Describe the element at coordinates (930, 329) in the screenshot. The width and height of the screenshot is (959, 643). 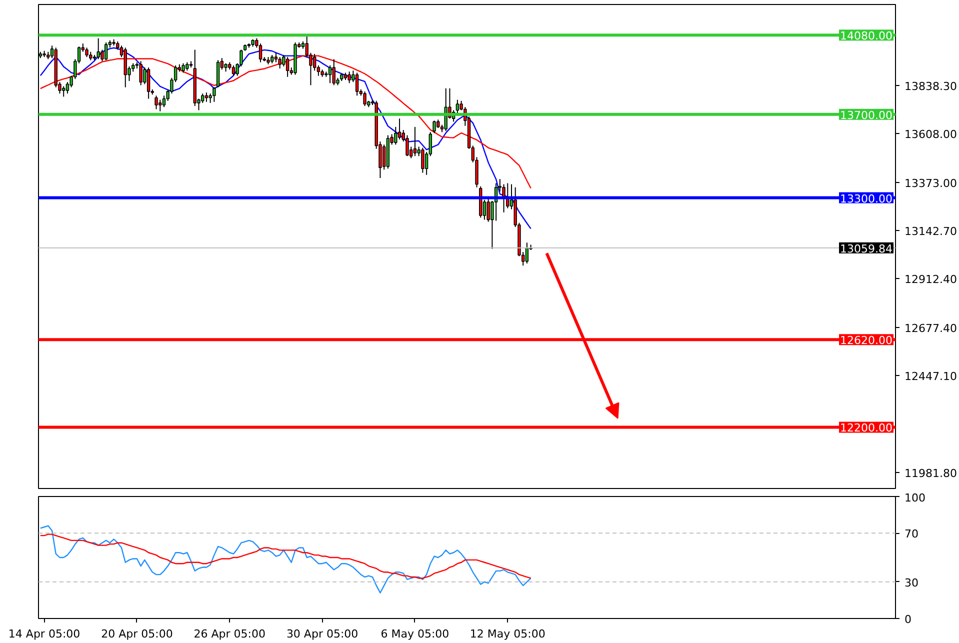
I see `y-tick-label: 12677.40` at that location.